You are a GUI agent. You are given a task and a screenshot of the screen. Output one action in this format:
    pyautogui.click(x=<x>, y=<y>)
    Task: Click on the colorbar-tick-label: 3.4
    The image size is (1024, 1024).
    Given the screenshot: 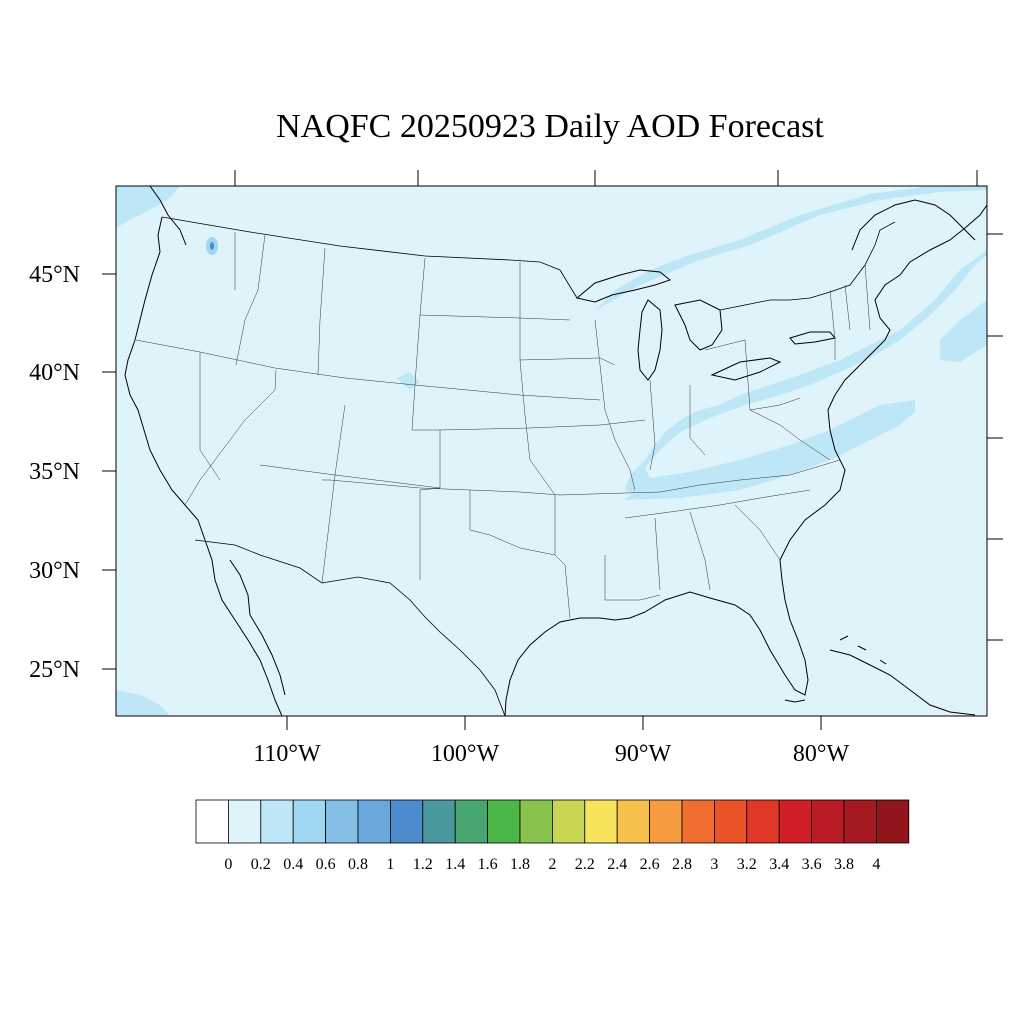 What is the action you would take?
    pyautogui.click(x=779, y=864)
    